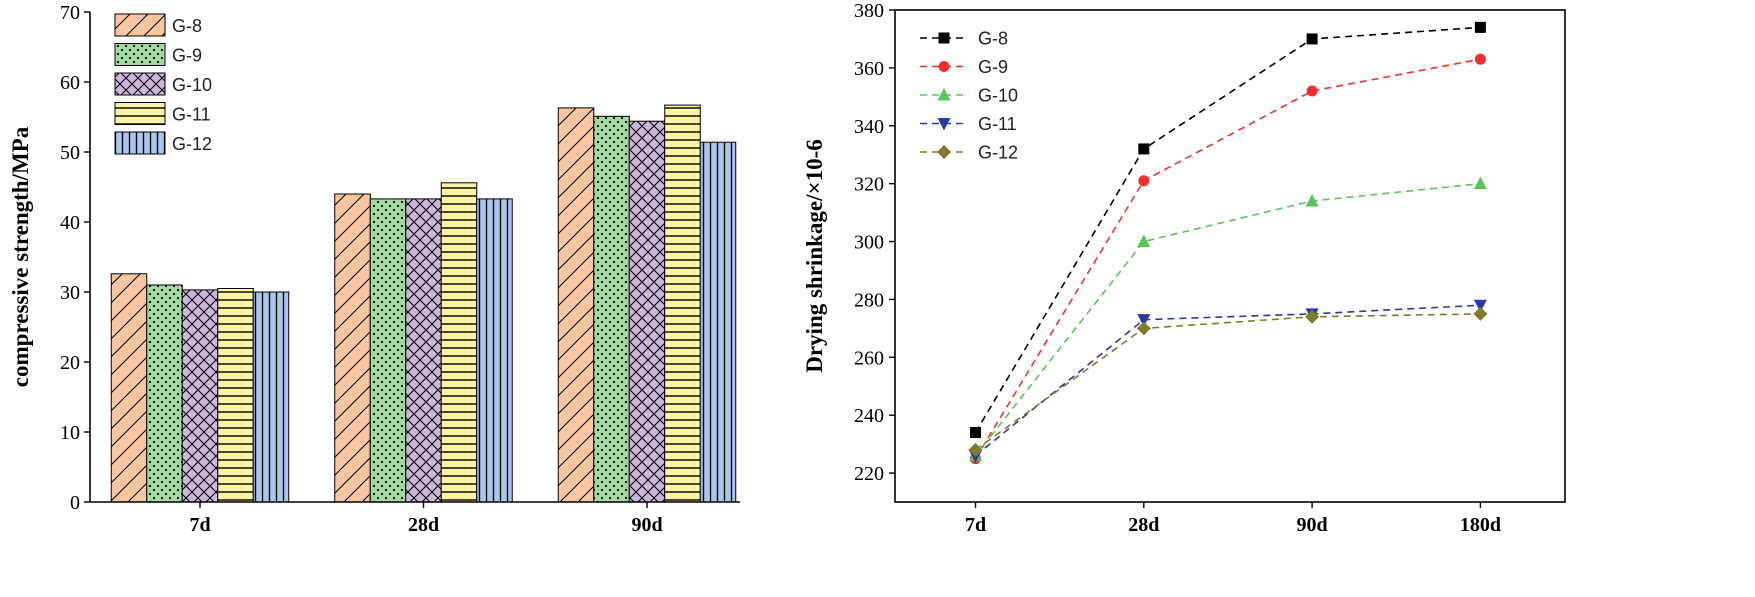  Describe the element at coordinates (1312, 316) in the screenshot. I see `marker-g-12-90d` at that location.